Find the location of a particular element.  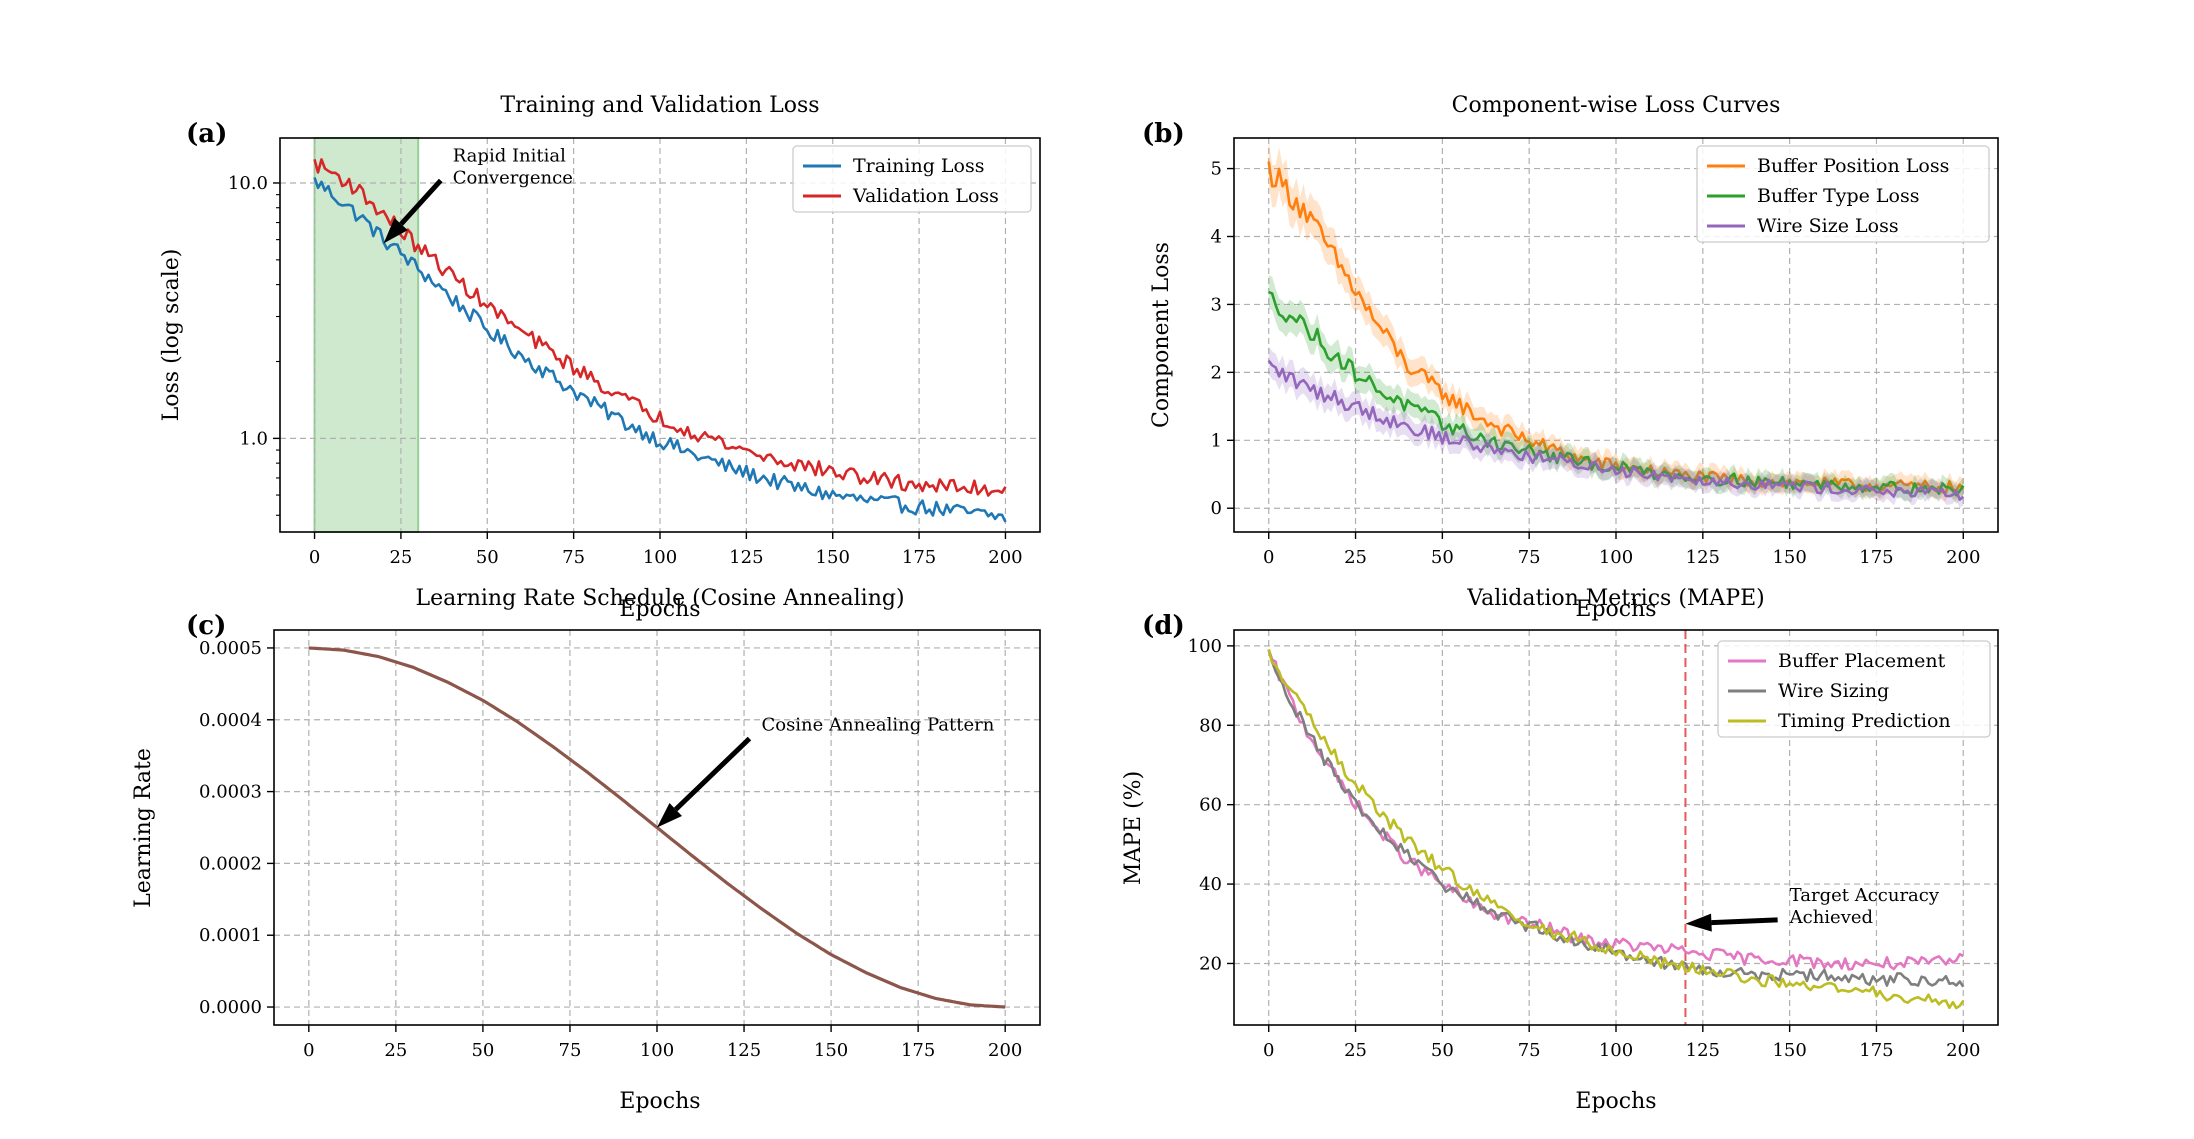

legend-entry: Buffer Placement is located at coordinates (1862, 661).